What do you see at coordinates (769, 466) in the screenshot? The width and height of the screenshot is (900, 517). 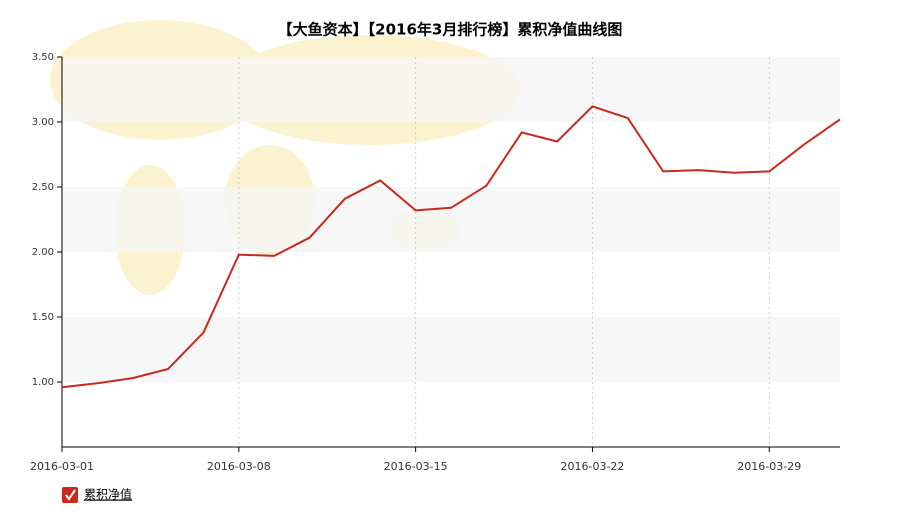 I see `x-tick-label: 2016-03-29` at bounding box center [769, 466].